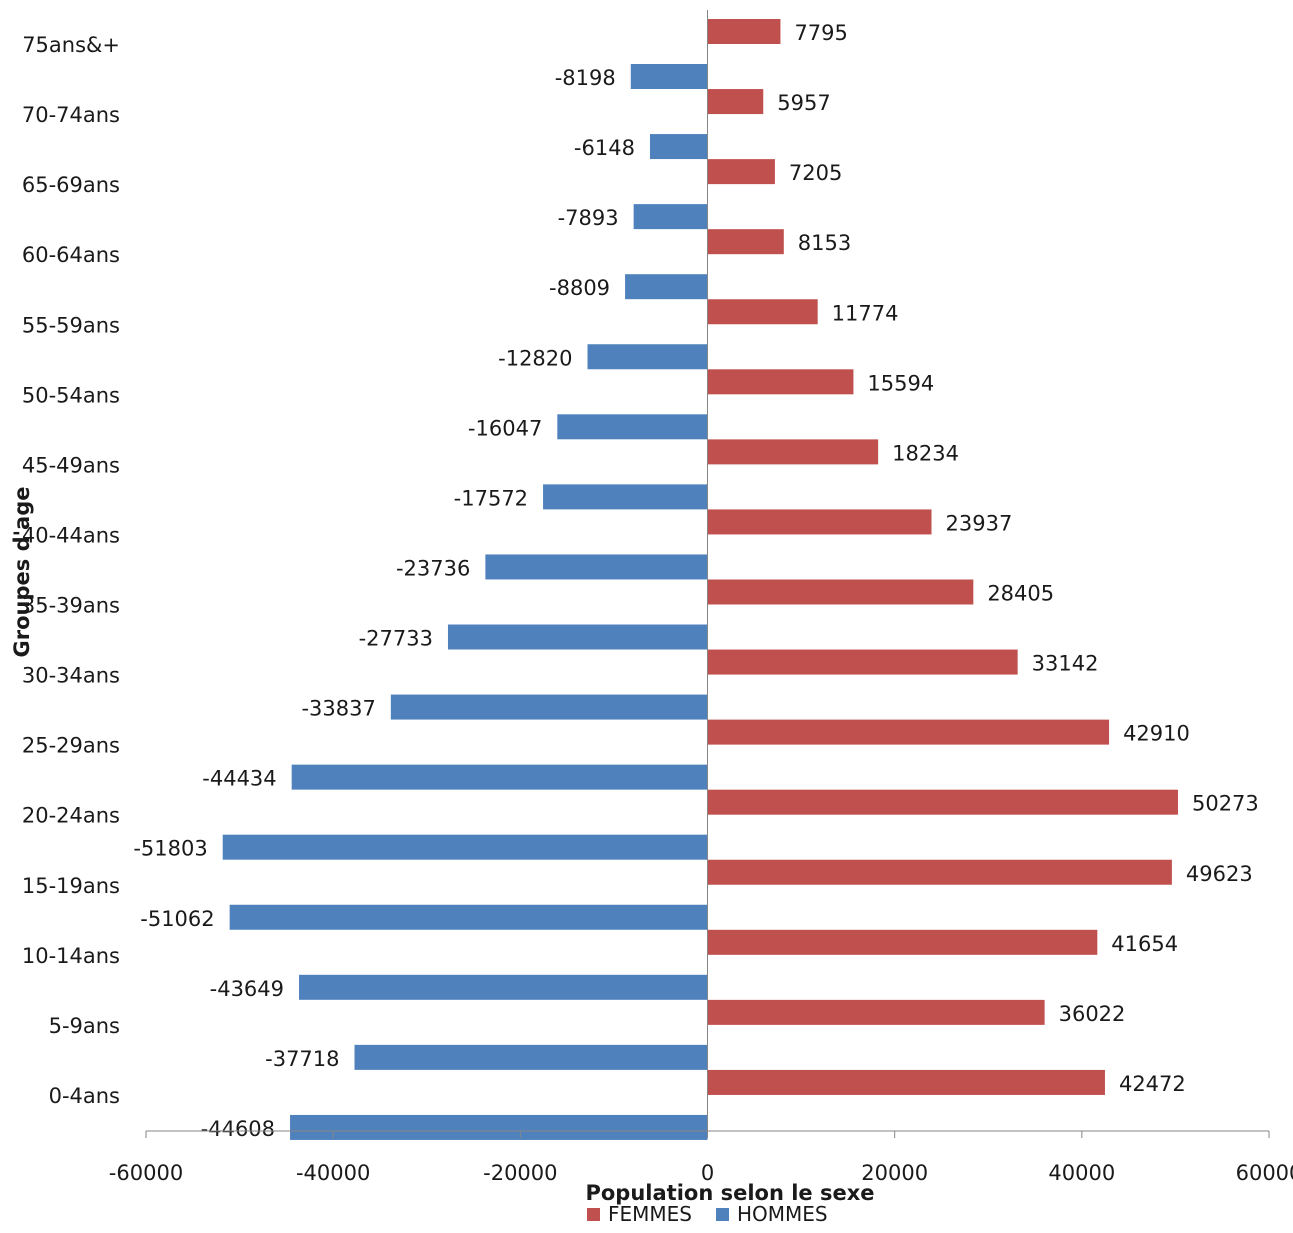  Describe the element at coordinates (744, 31) in the screenshot. I see `bar-femmes-75ans&+` at that location.